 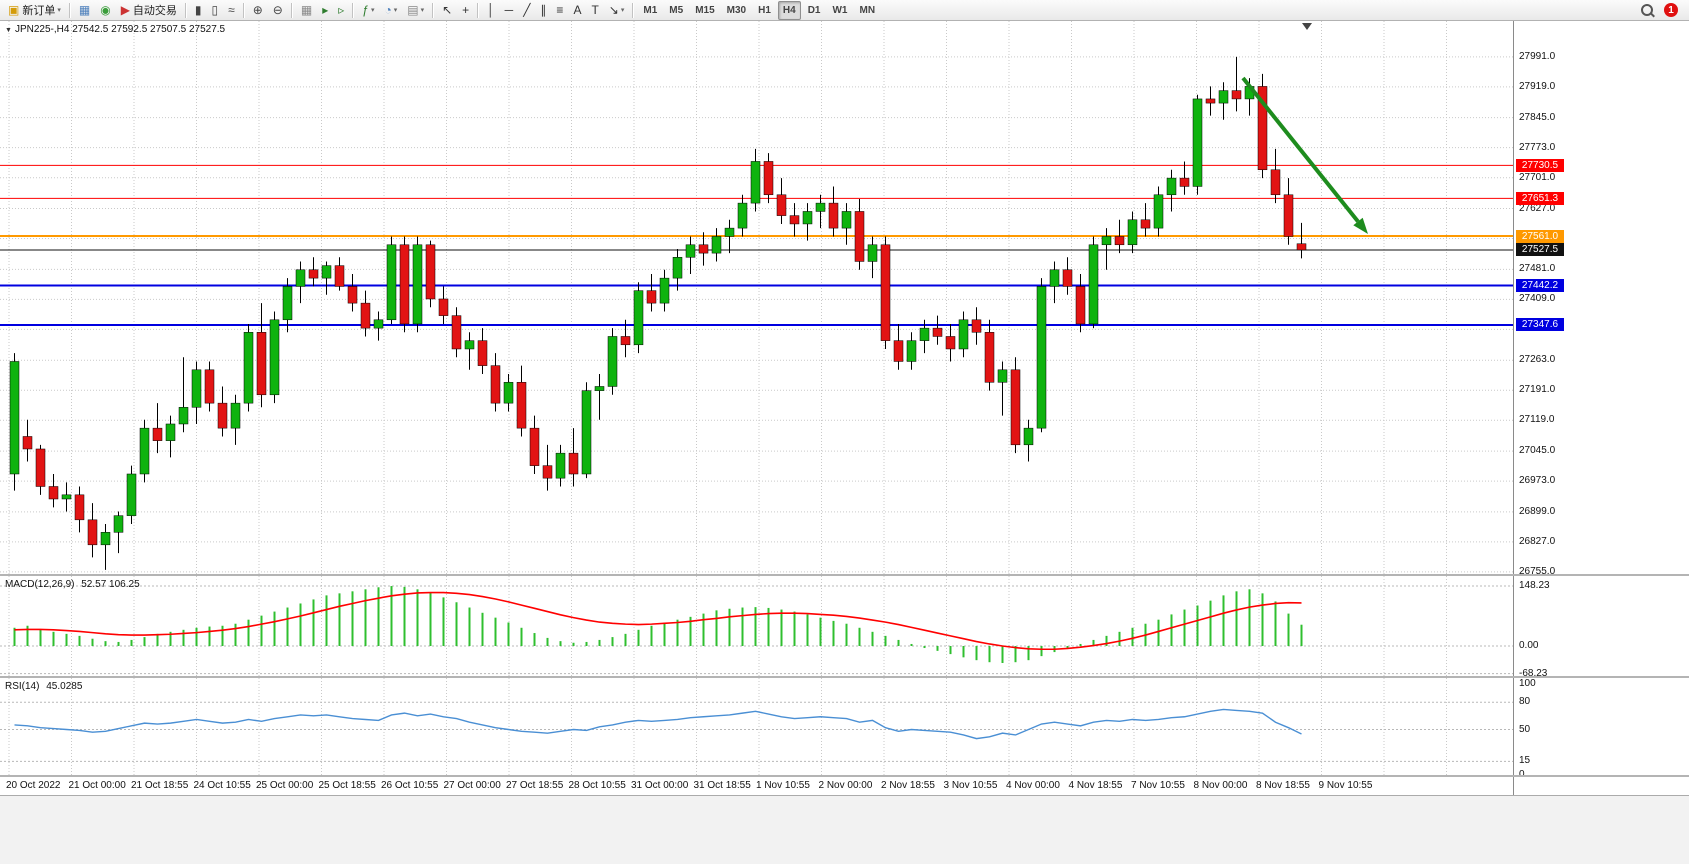 What do you see at coordinates (198, 10) in the screenshot?
I see `bar-chart-button: ▮` at bounding box center [198, 10].